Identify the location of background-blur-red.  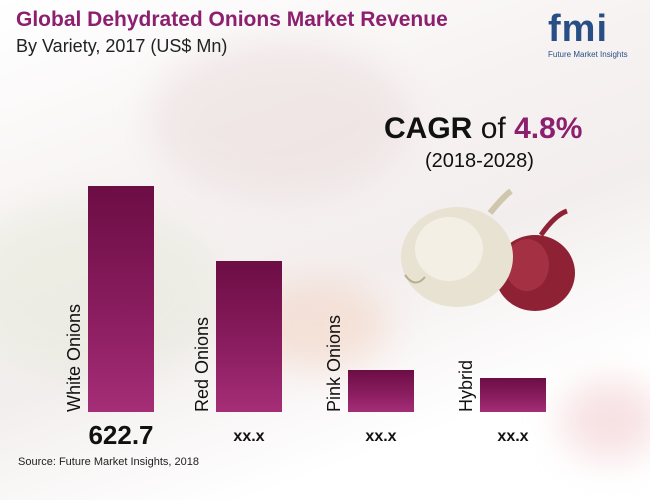
(605, 420).